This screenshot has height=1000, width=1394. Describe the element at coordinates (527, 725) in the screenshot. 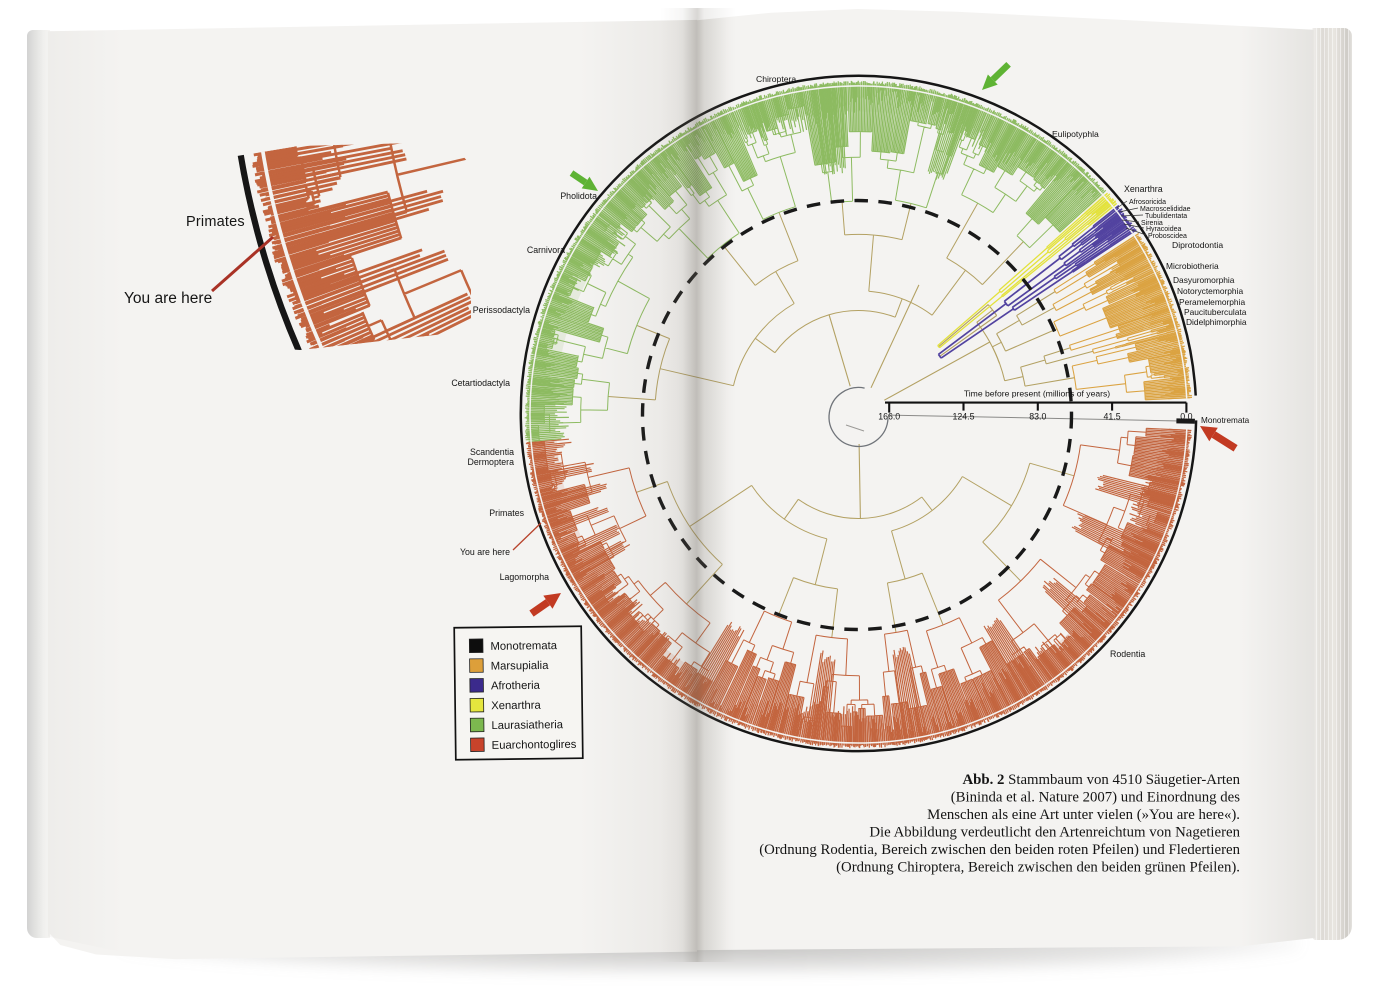

I see `svg-text: Laurasiatheria` at that location.